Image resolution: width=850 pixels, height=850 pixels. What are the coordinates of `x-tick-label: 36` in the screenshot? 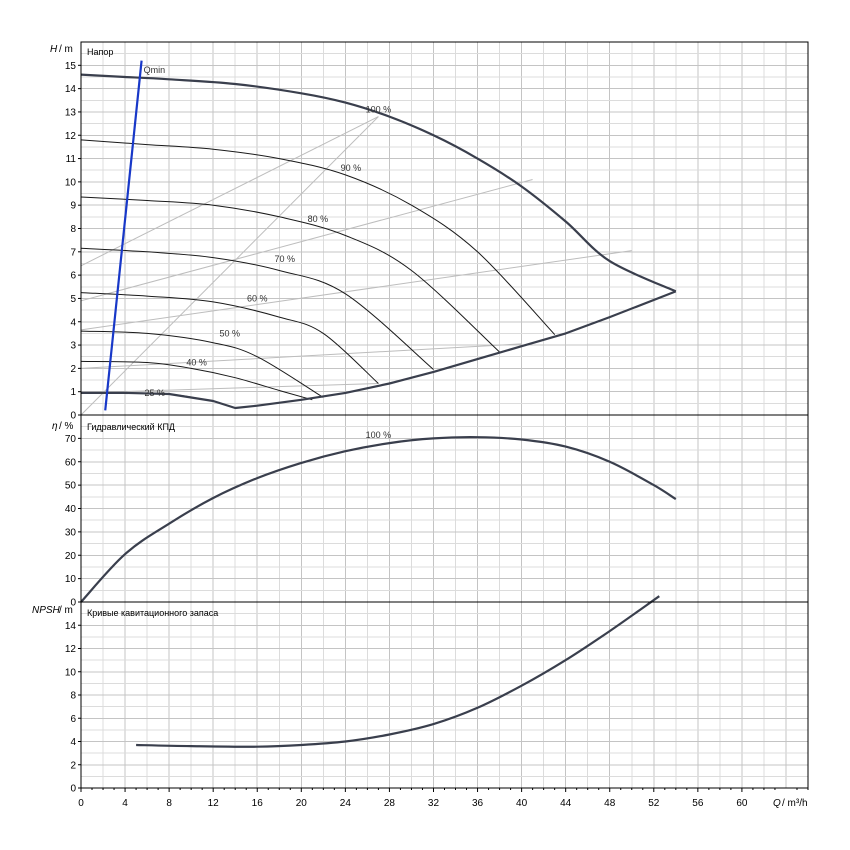 It's located at (478, 803).